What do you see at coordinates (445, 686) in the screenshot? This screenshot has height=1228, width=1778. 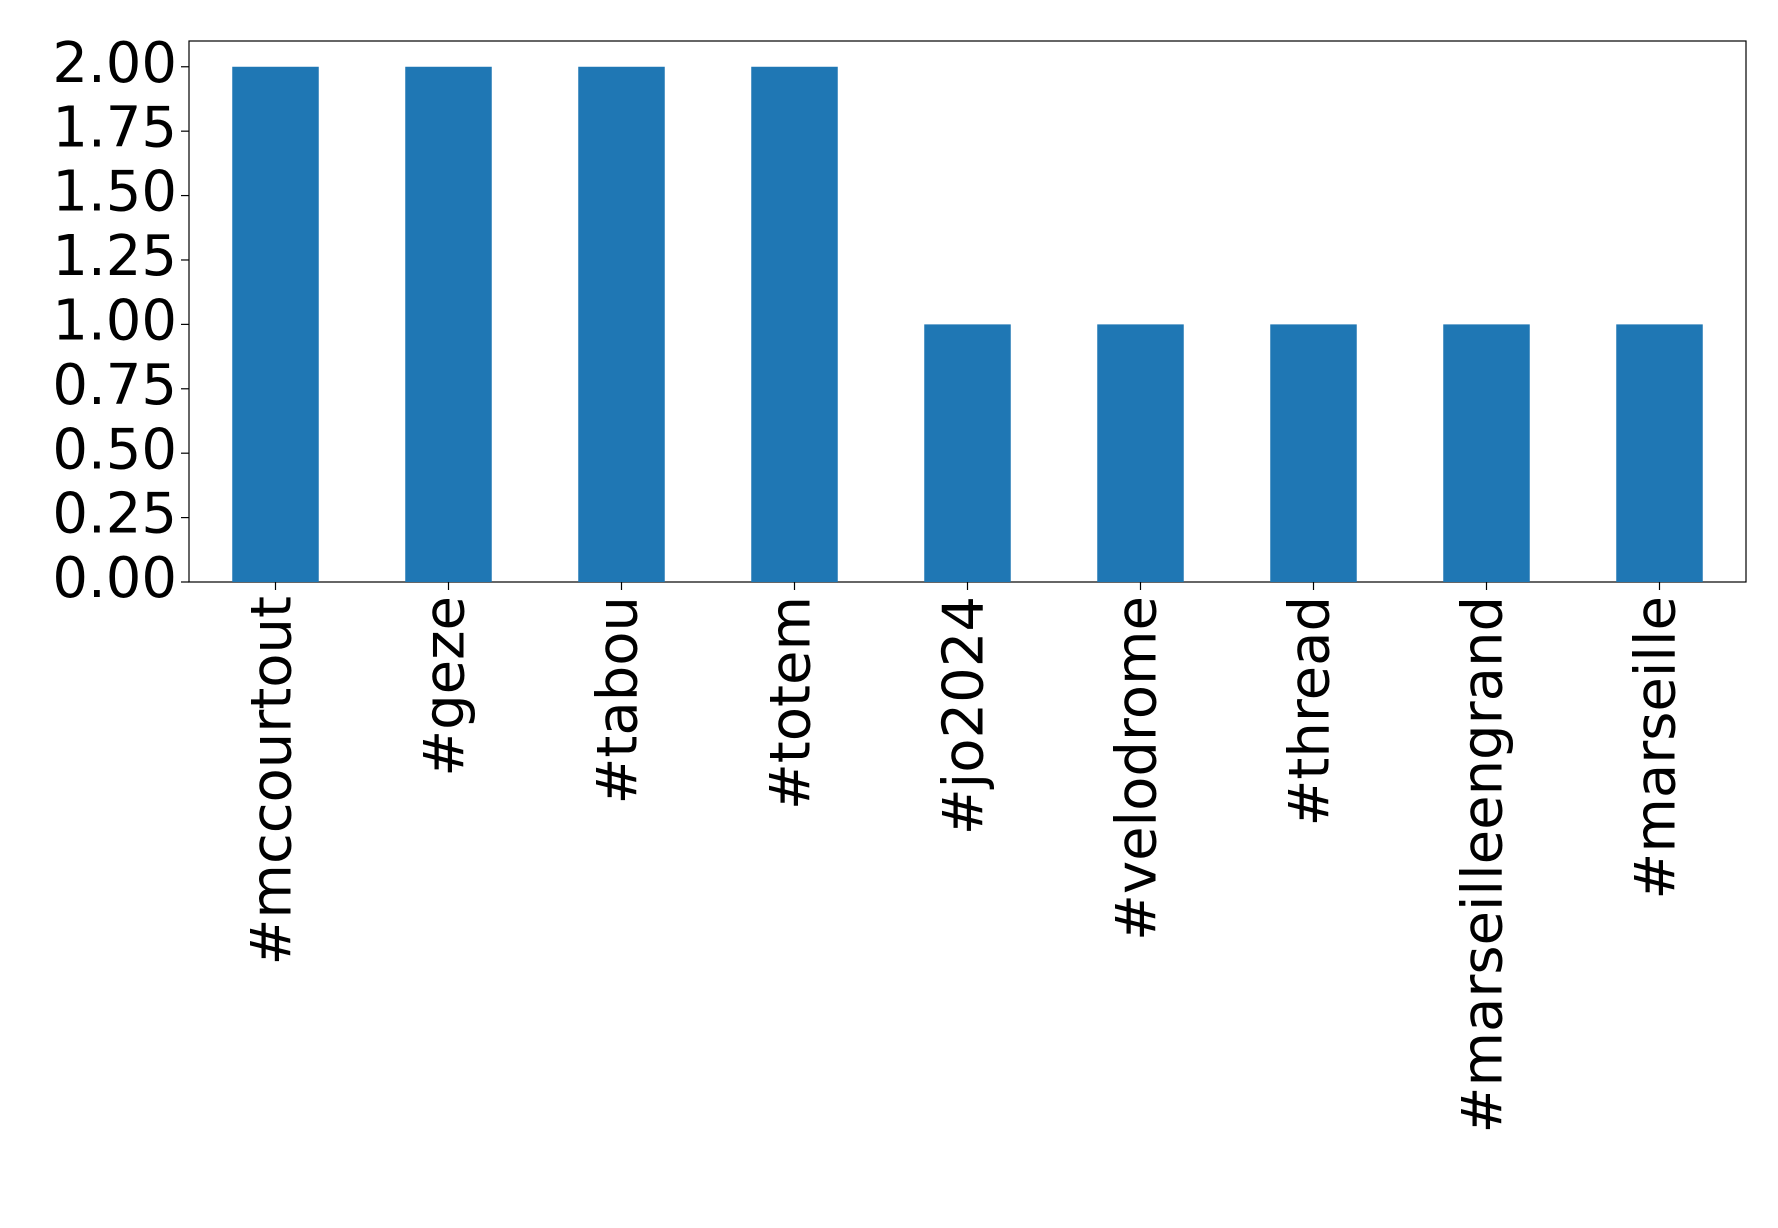 I see `x-tick-label: #geze` at bounding box center [445, 686].